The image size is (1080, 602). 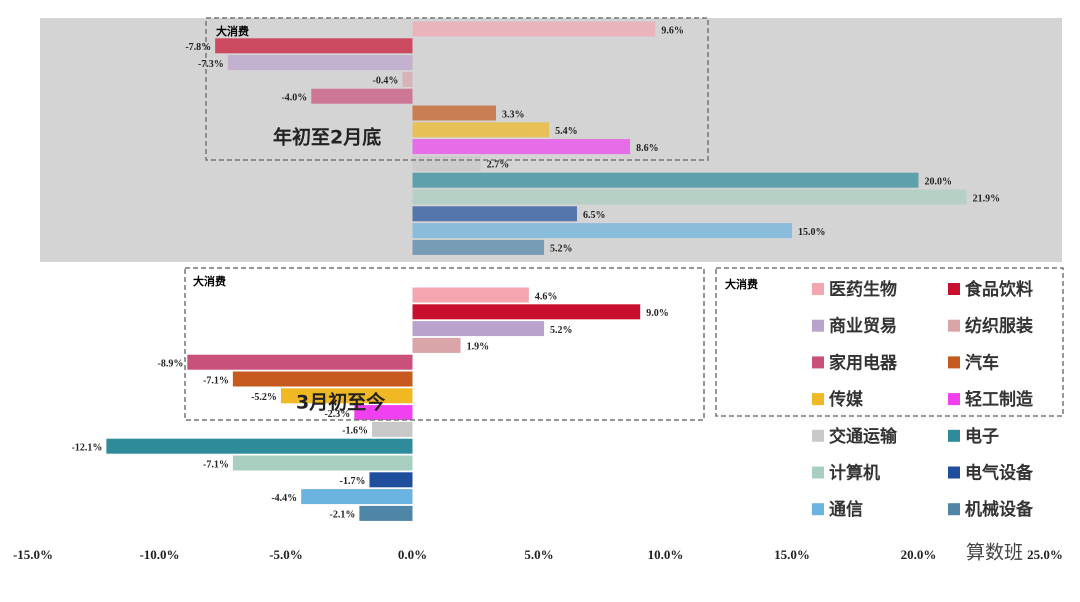 I want to click on legend-label: 医药生物, so click(x=863, y=289).